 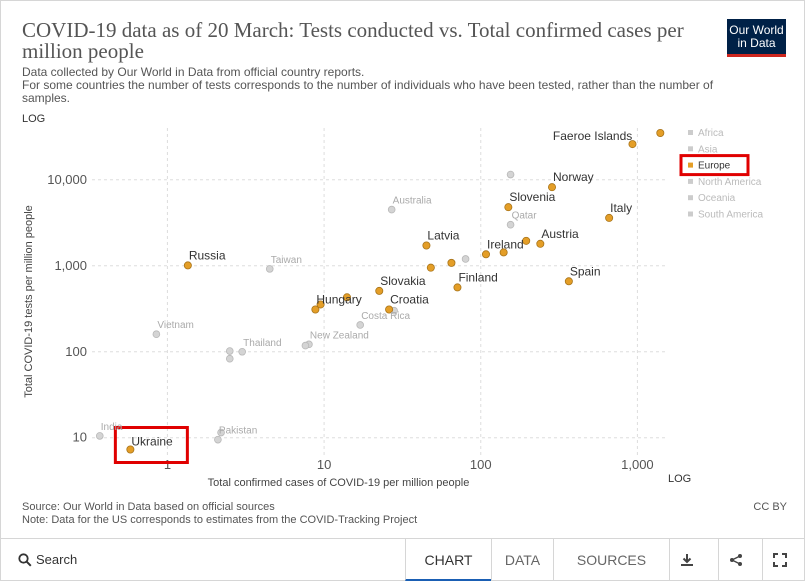 I want to click on tab-chart: CHART, so click(x=448, y=560).